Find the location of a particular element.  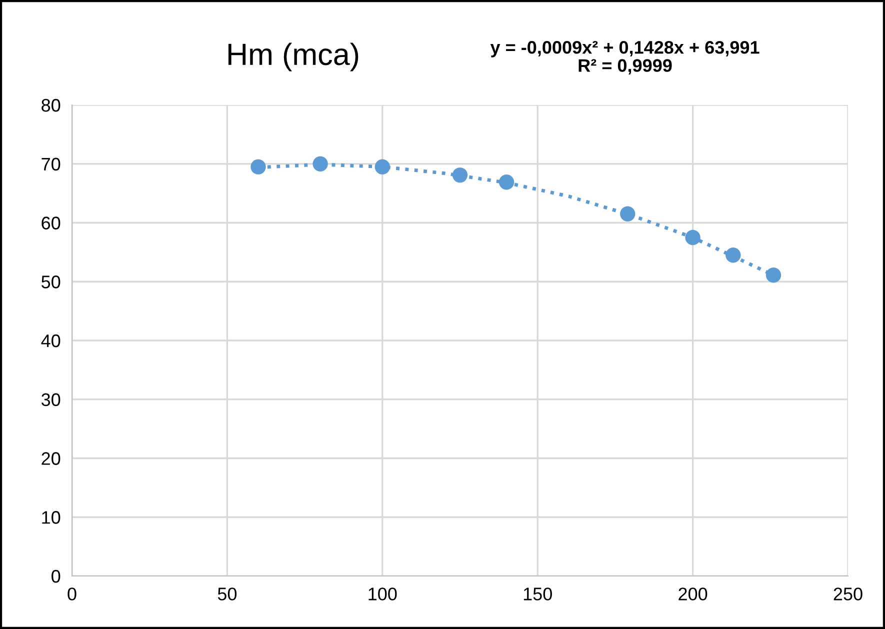

x-tick-label: 50 is located at coordinates (227, 594).